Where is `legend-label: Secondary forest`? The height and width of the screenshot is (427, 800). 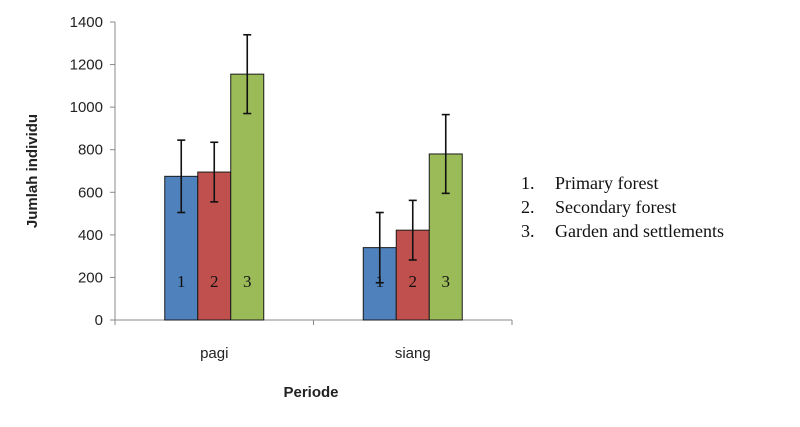 legend-label: Secondary forest is located at coordinates (615, 207).